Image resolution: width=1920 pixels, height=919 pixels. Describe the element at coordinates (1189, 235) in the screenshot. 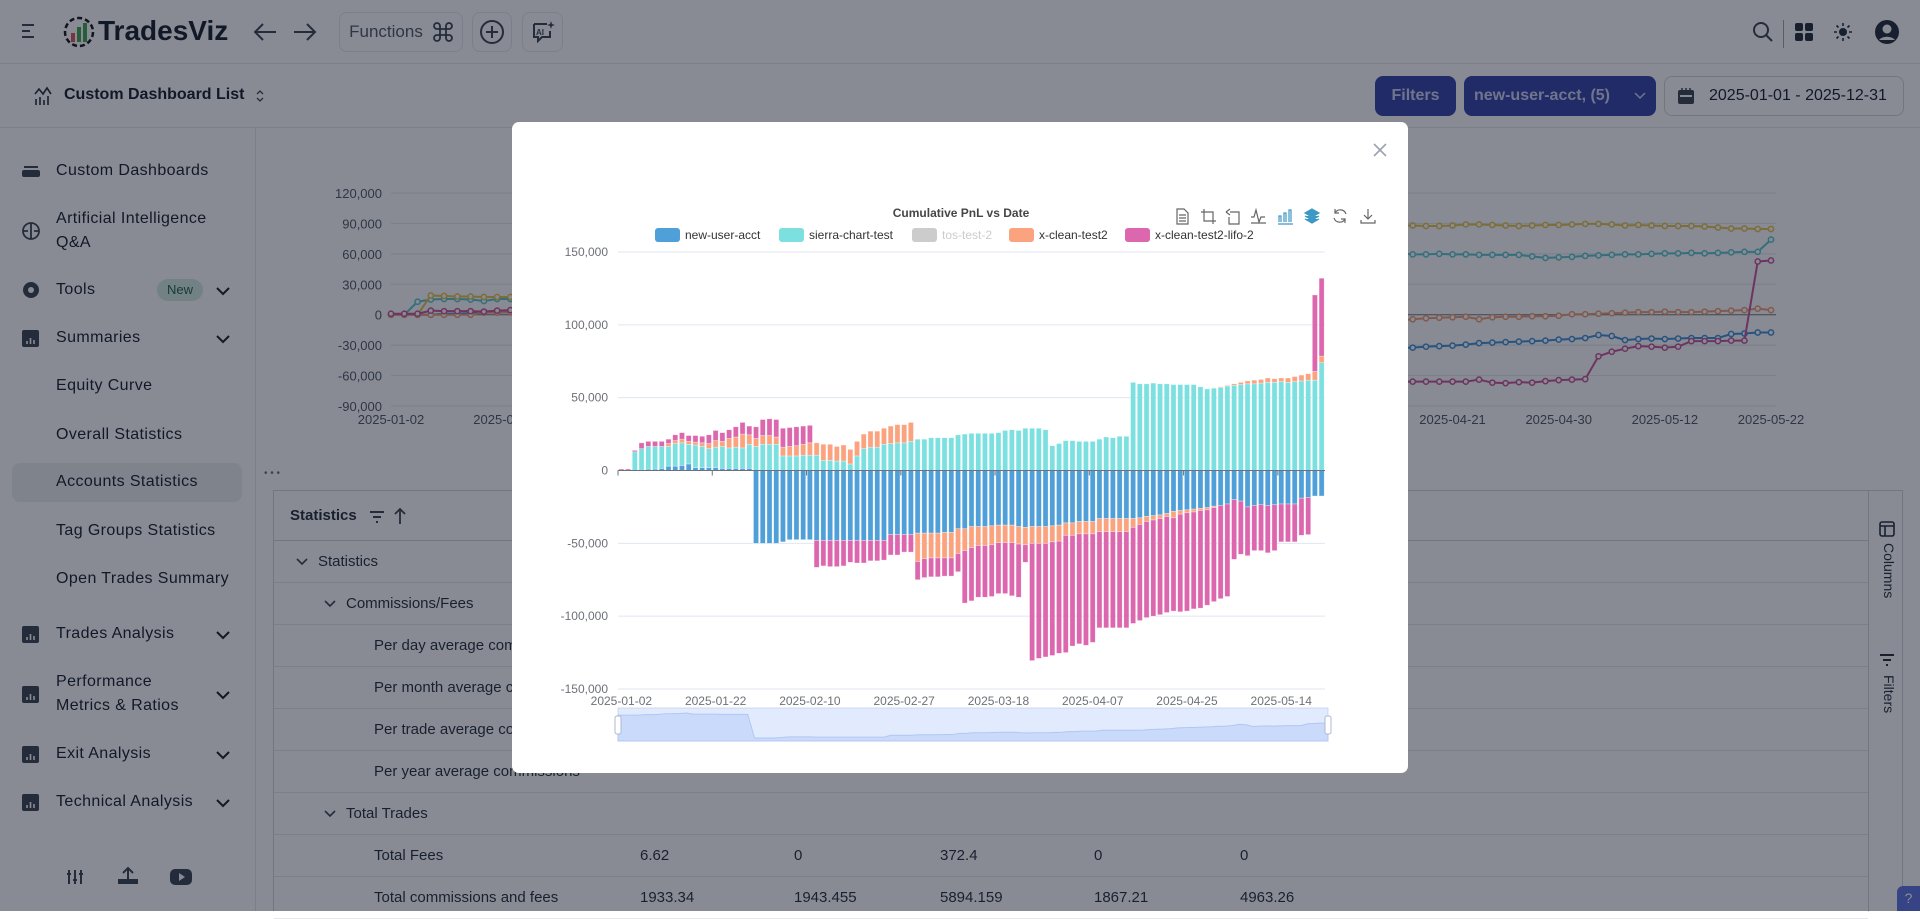

I see `legend-item-x-clean-test2-lifo-2: x-clean-test2-lifo-2` at that location.